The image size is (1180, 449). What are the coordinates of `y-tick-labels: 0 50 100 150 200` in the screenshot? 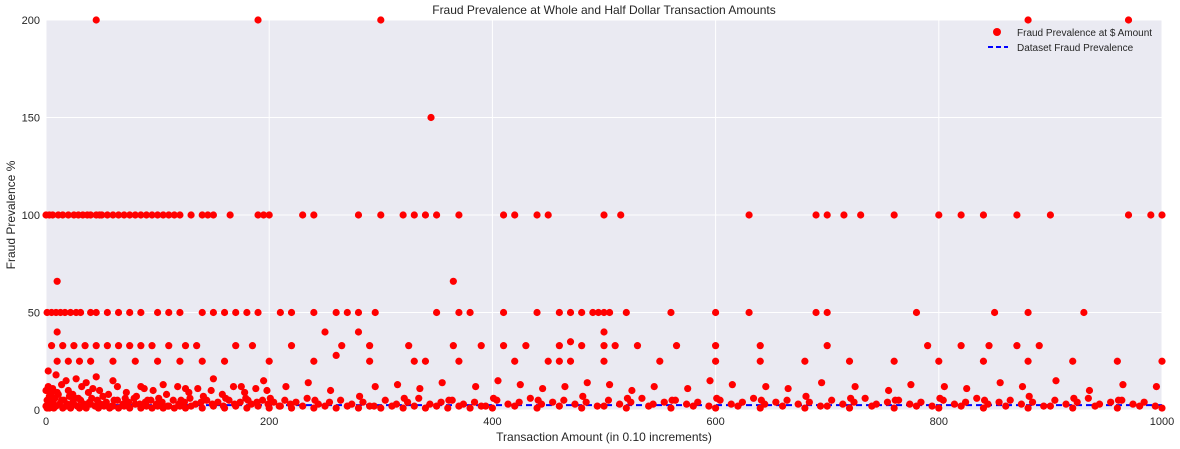 It's located at (31, 216).